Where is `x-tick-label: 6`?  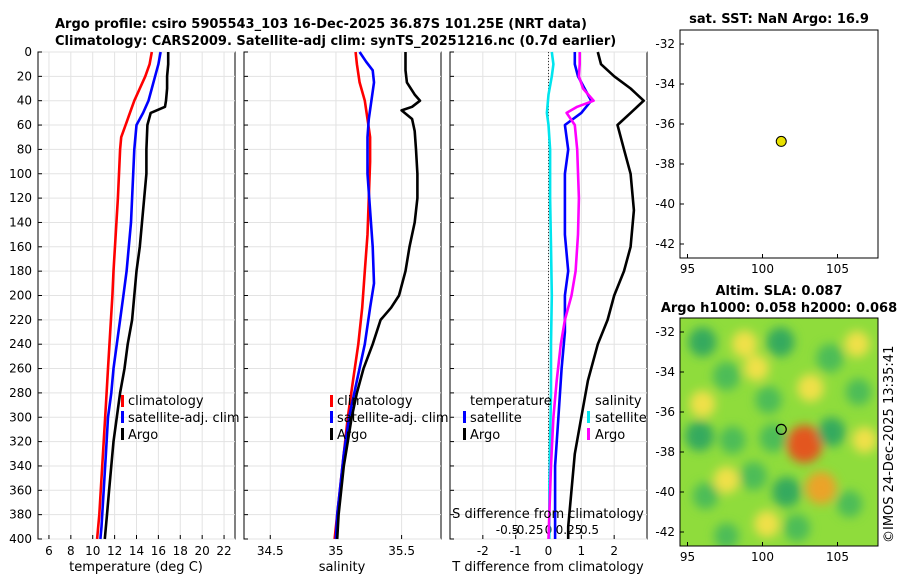 x-tick-label: 6 is located at coordinates (49, 551).